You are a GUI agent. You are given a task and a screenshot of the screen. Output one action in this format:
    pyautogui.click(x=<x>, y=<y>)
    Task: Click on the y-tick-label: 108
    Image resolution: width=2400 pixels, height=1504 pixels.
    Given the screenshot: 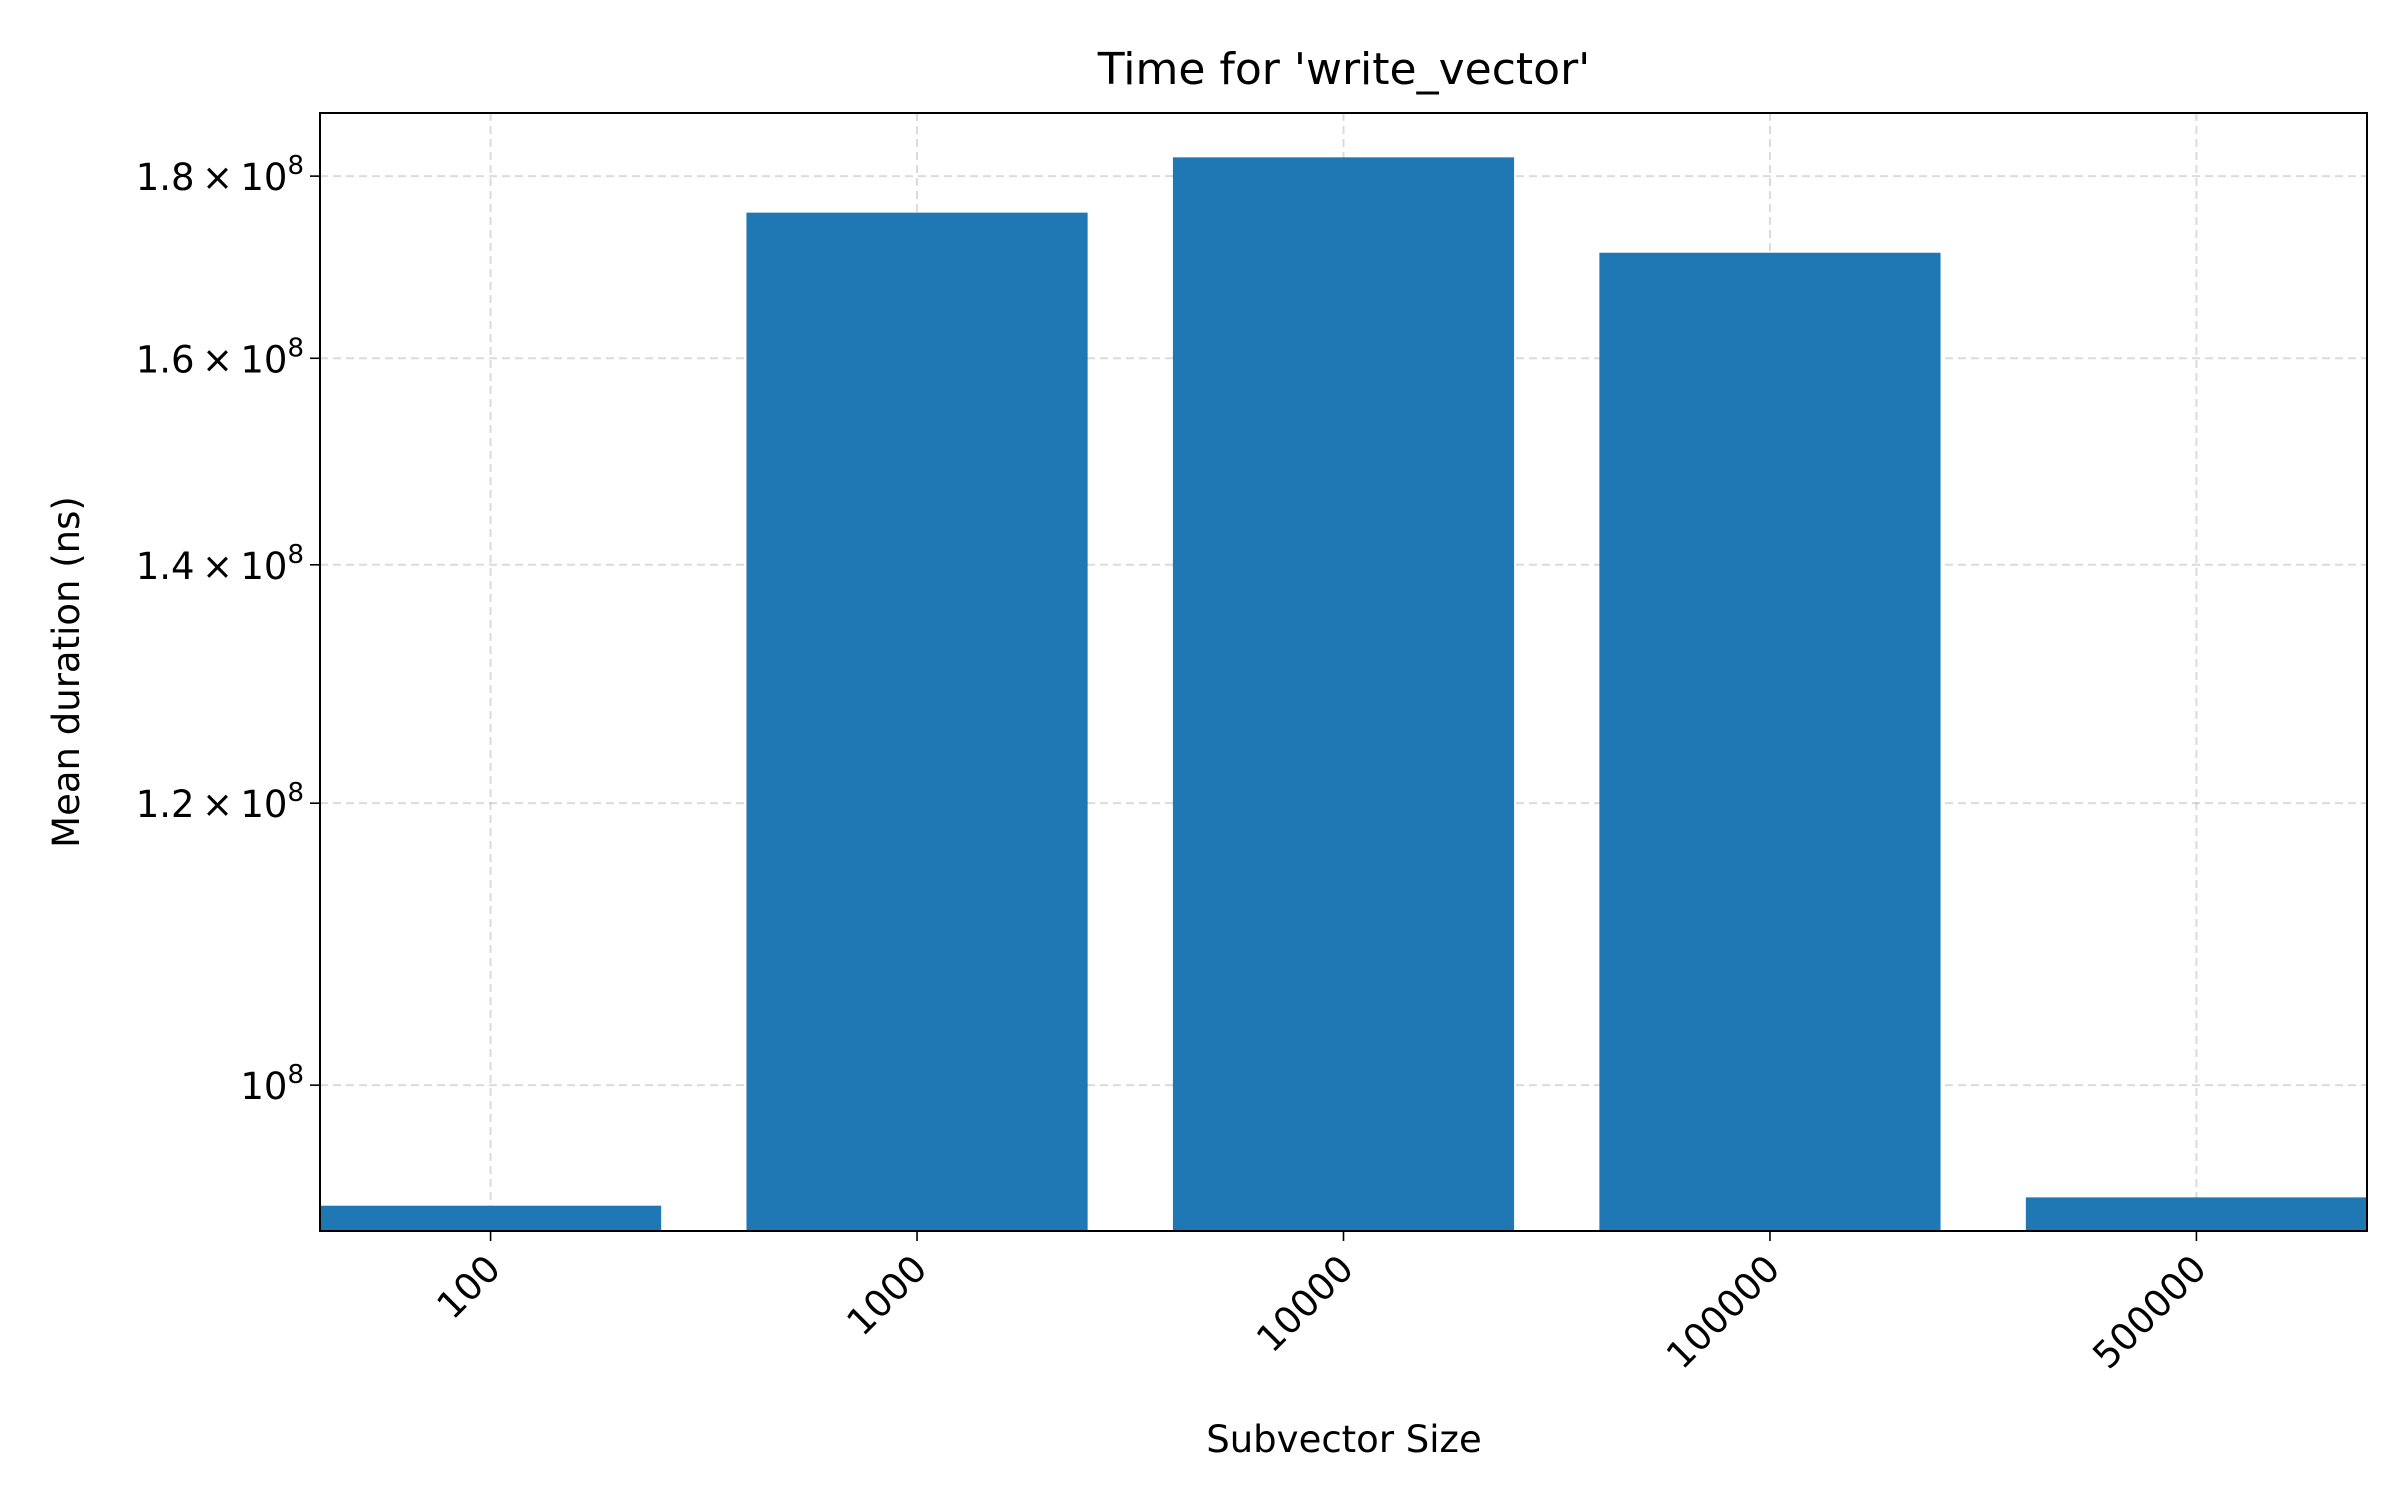 What is the action you would take?
    pyautogui.click(x=272, y=1084)
    